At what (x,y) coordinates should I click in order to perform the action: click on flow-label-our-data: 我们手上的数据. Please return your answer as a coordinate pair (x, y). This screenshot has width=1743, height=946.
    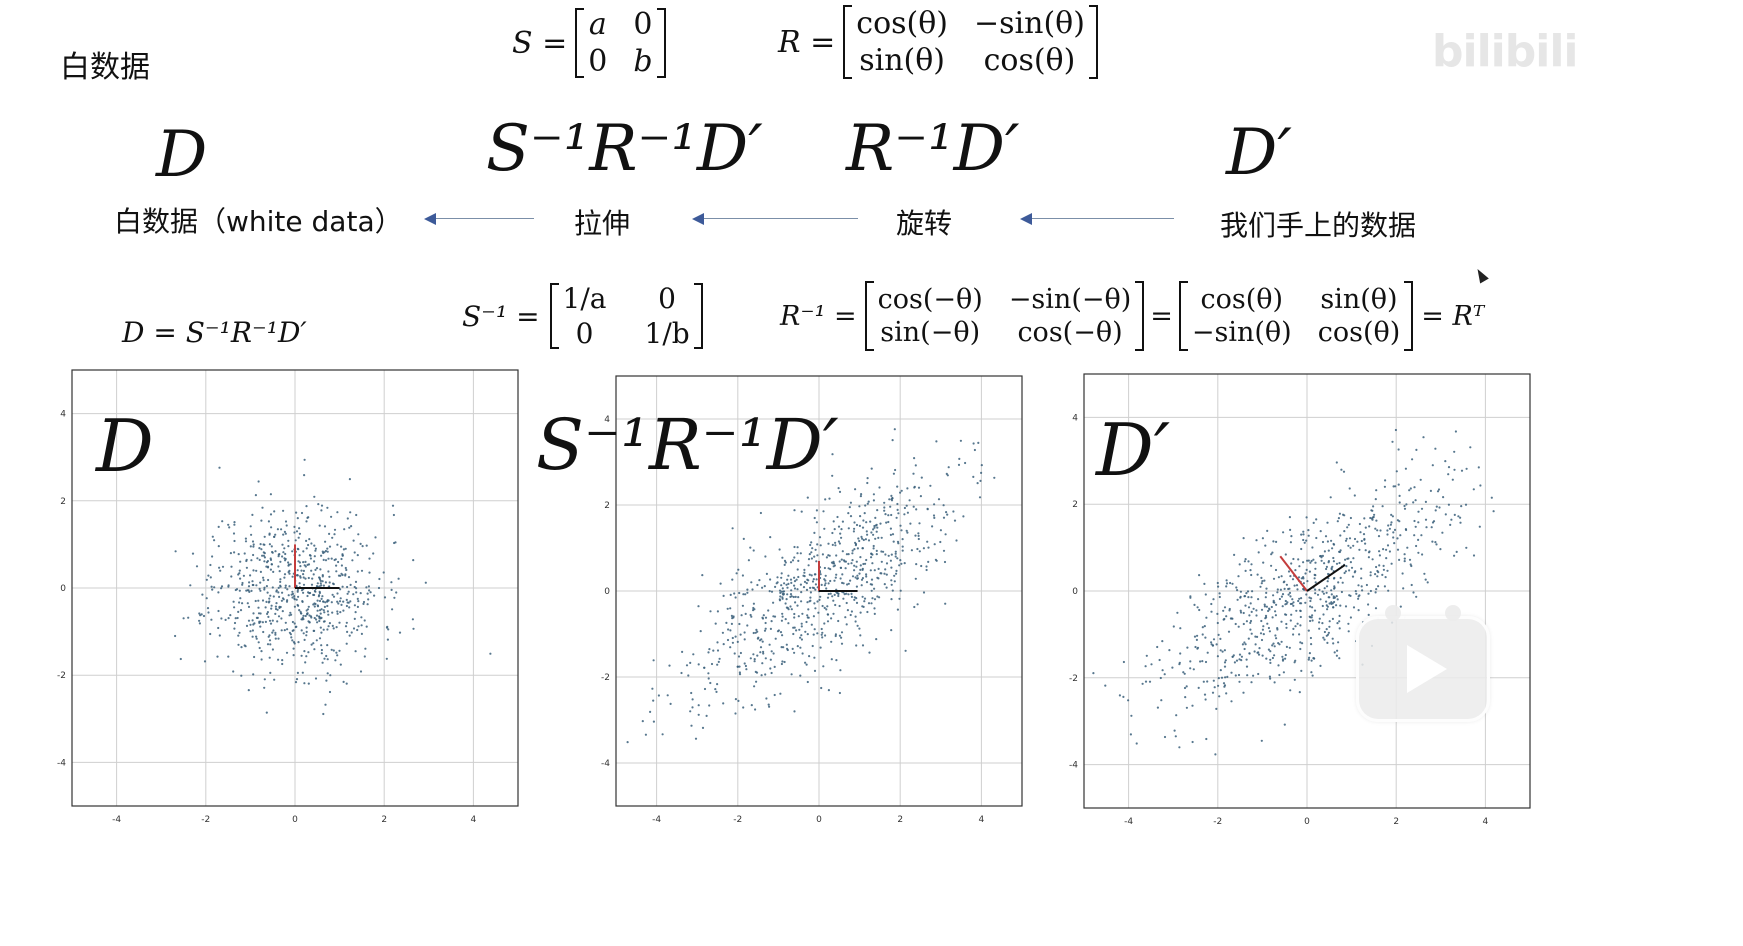
    Looking at the image, I should click on (1318, 225).